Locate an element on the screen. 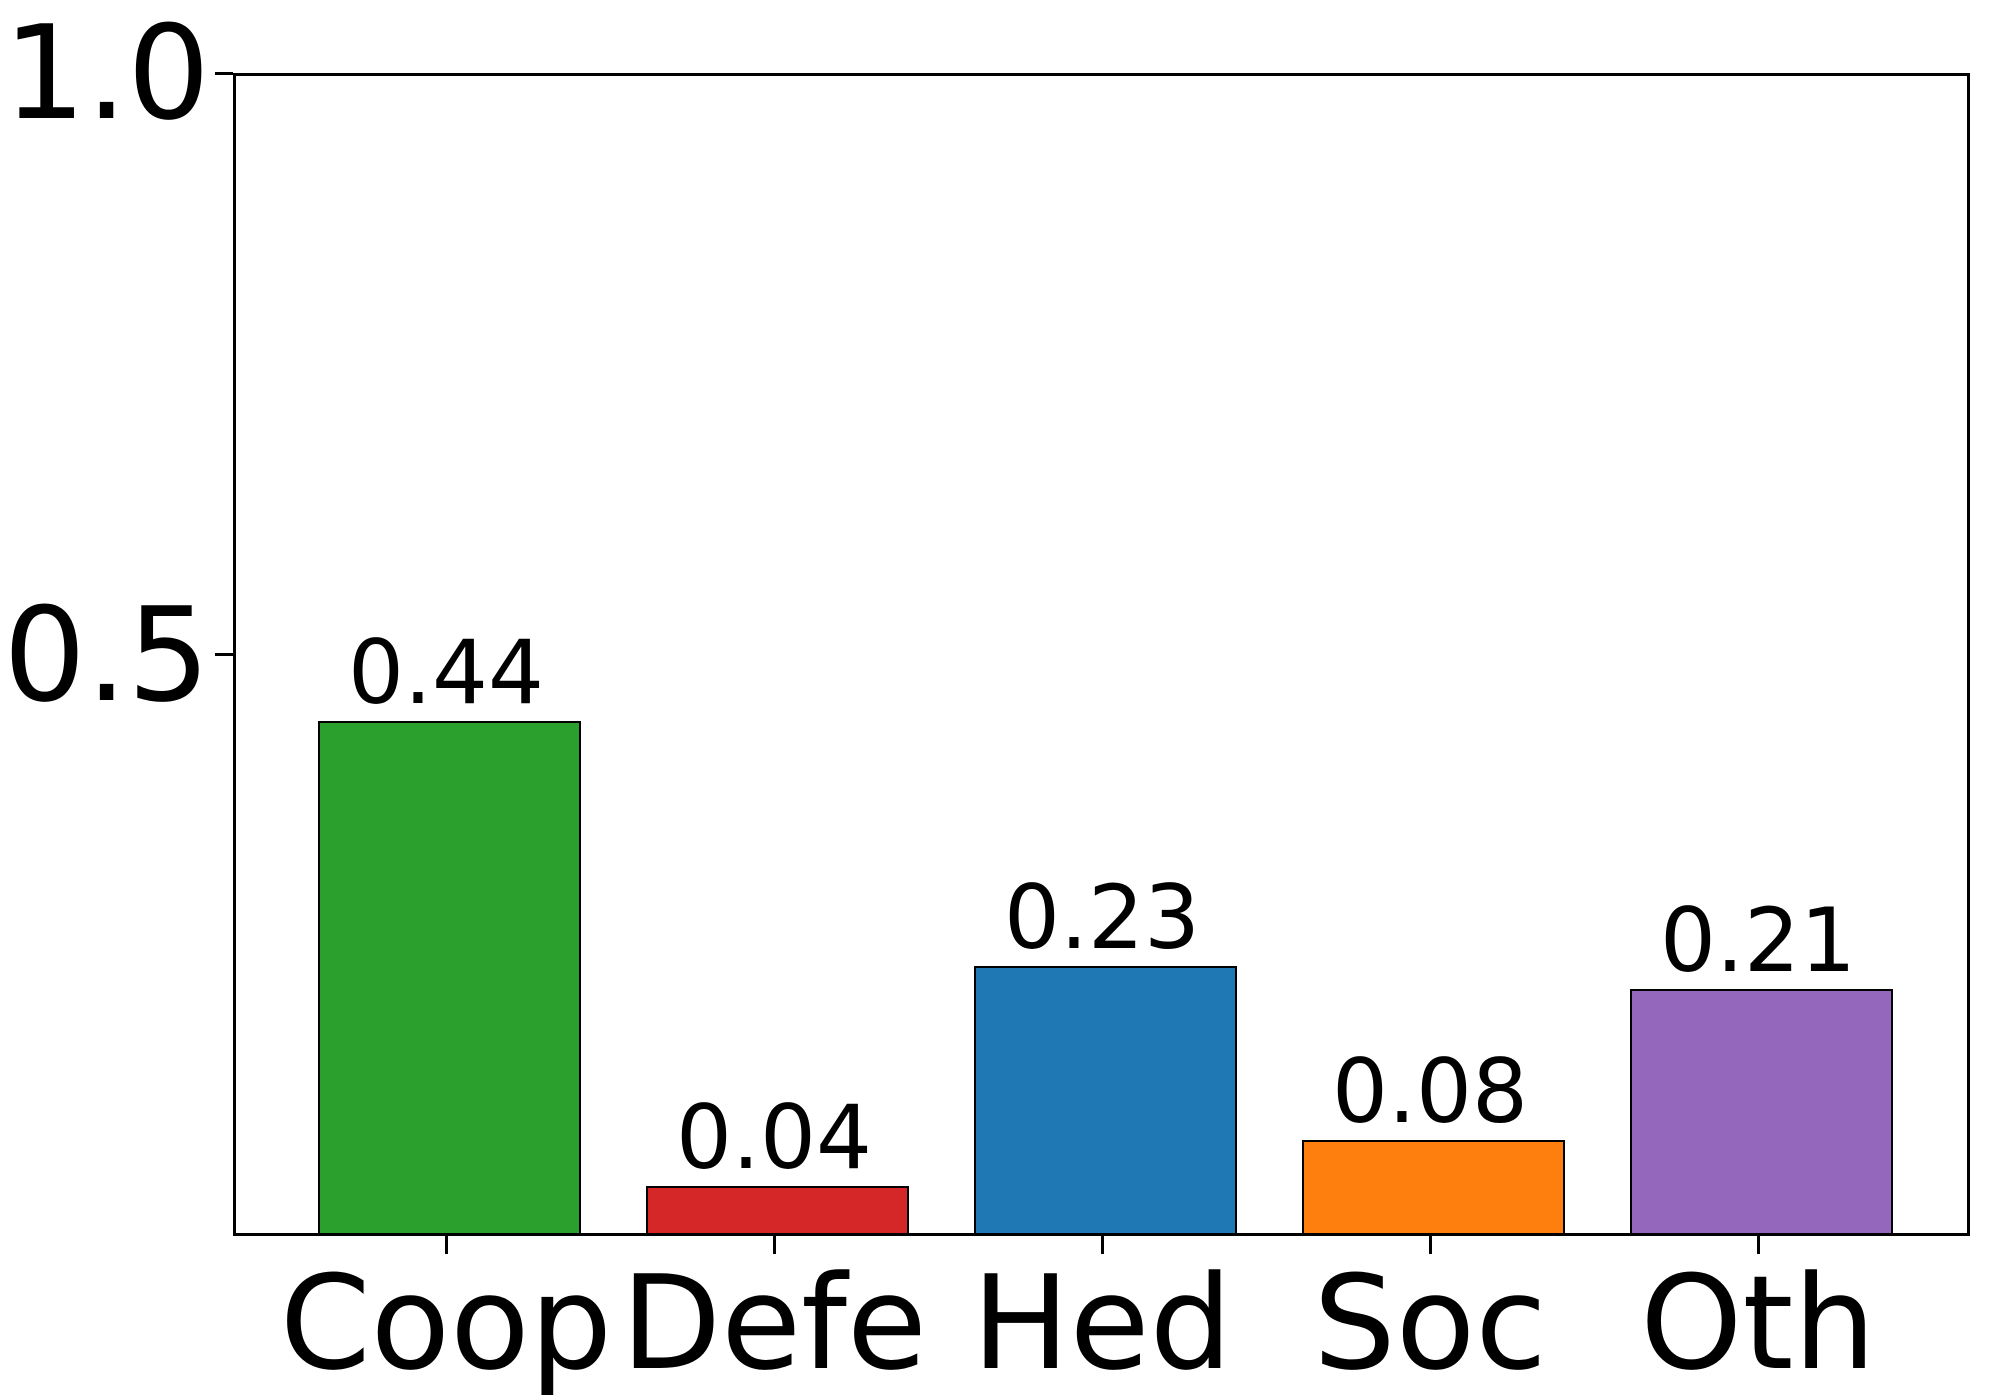 This screenshot has height=1400, width=2000. bar-hed is located at coordinates (1105, 1099).